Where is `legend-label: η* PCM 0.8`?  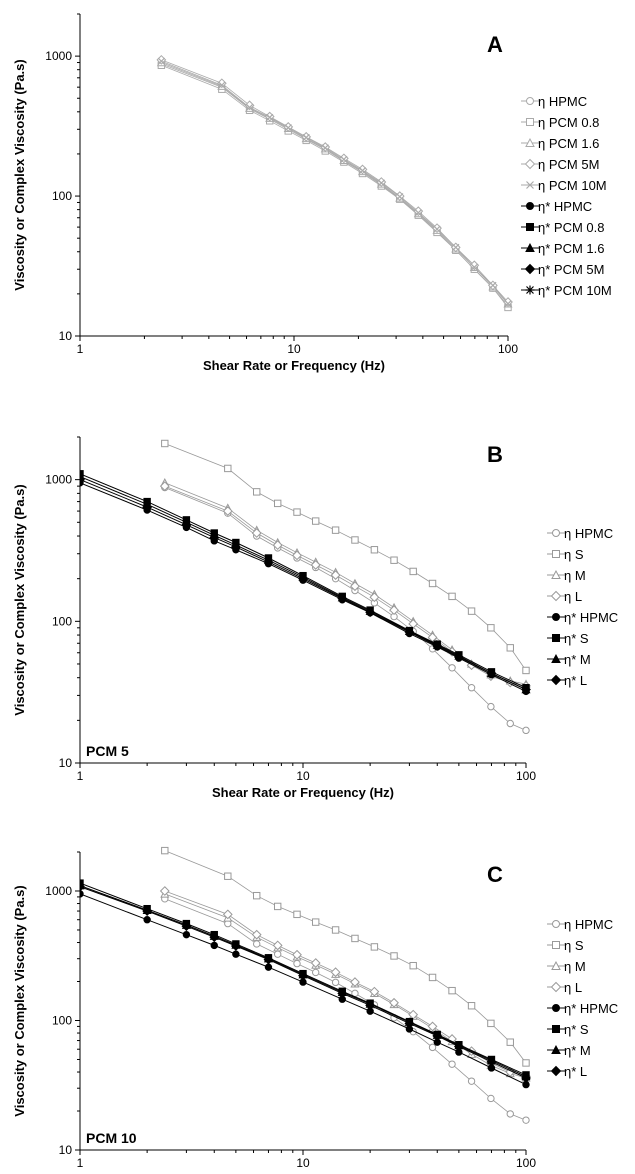 legend-label: η* PCM 0.8 is located at coordinates (571, 227).